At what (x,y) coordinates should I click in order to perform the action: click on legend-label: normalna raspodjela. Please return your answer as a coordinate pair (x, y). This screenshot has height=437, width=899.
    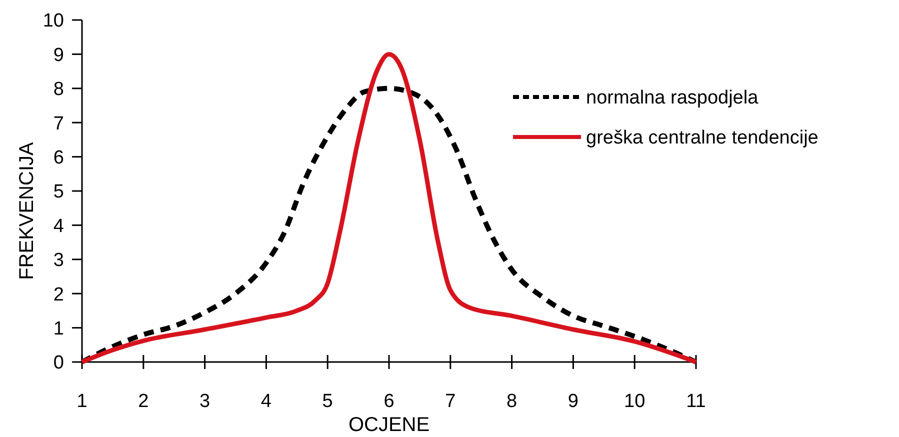
    Looking at the image, I should click on (672, 98).